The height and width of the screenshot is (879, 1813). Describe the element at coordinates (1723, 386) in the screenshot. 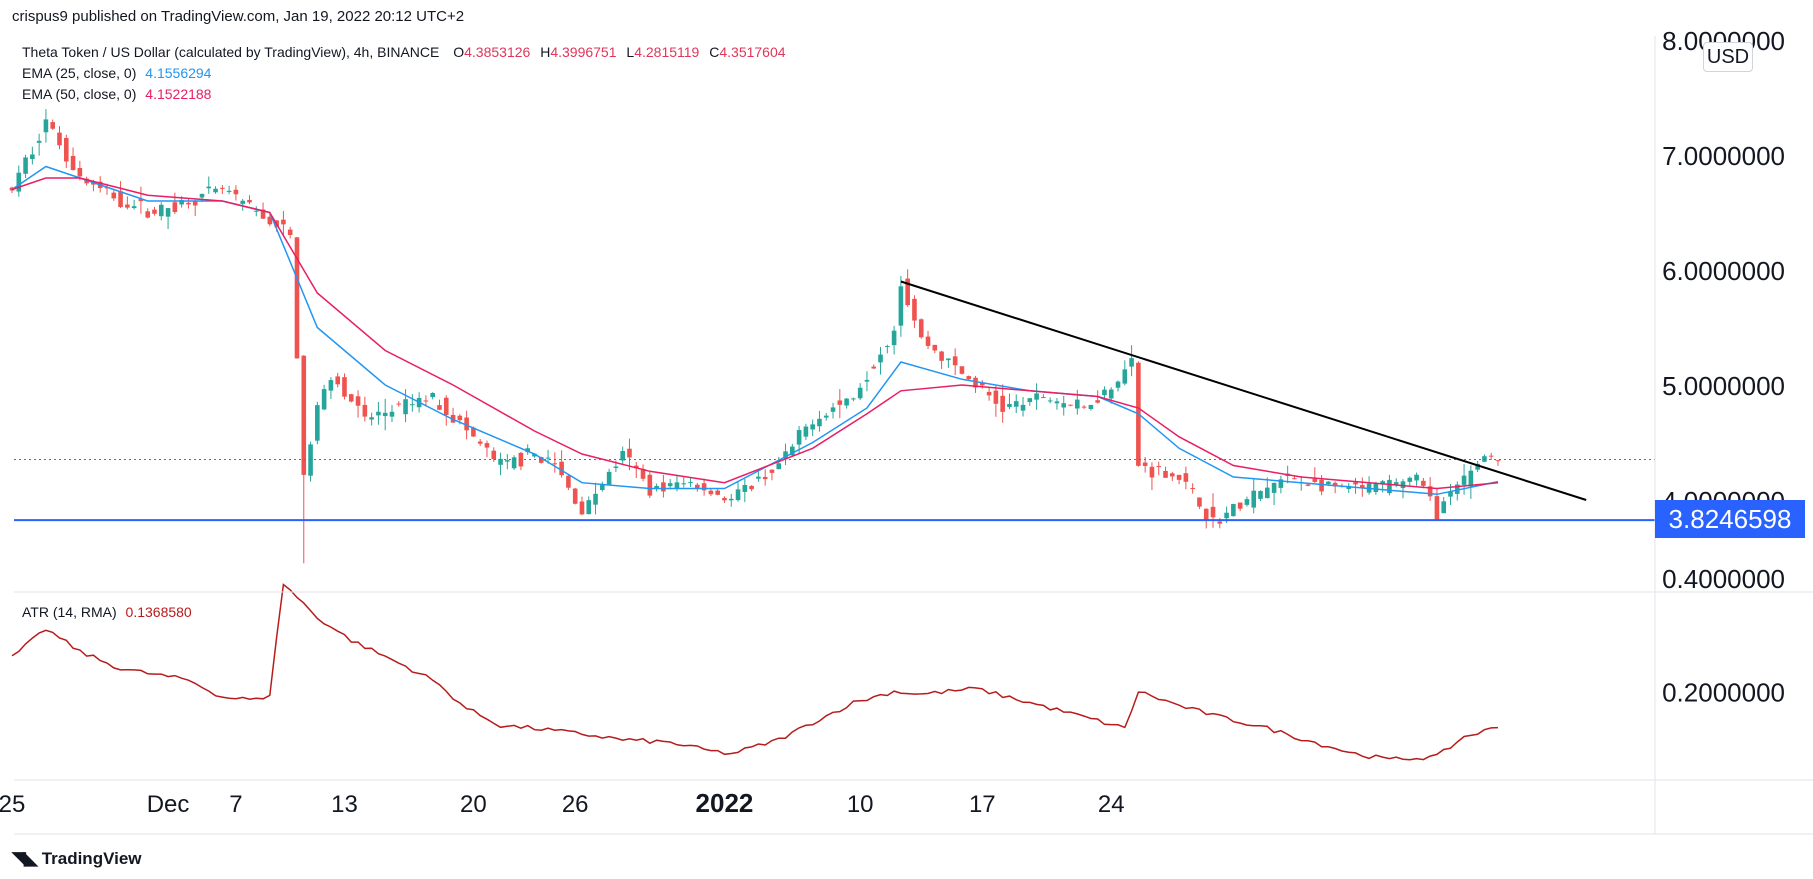

I see `price-tick-label: 5.0000000` at that location.